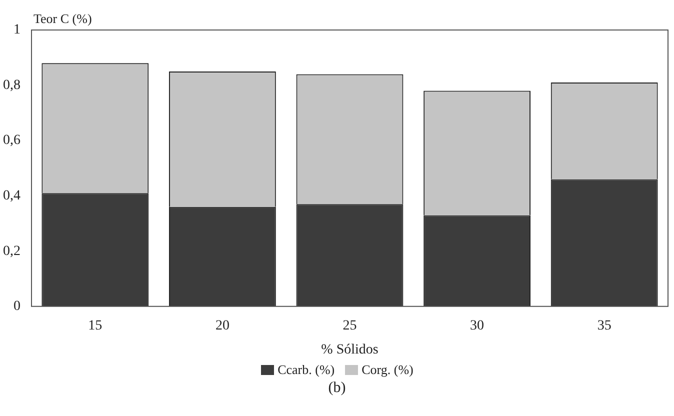 Image resolution: width=674 pixels, height=416 pixels. Describe the element at coordinates (11, 140) in the screenshot. I see `y-tick-label: 0,6` at that location.